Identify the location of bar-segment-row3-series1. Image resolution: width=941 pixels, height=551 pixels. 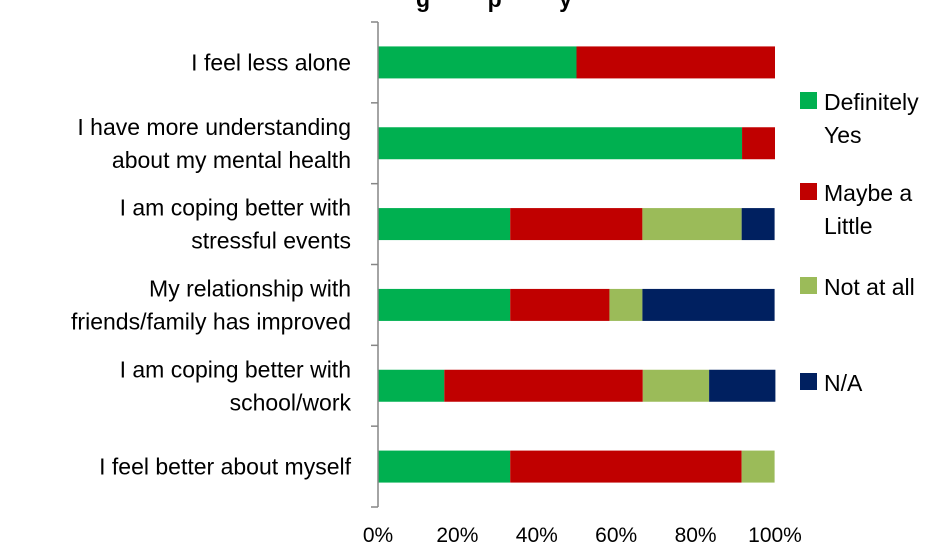
(560, 304).